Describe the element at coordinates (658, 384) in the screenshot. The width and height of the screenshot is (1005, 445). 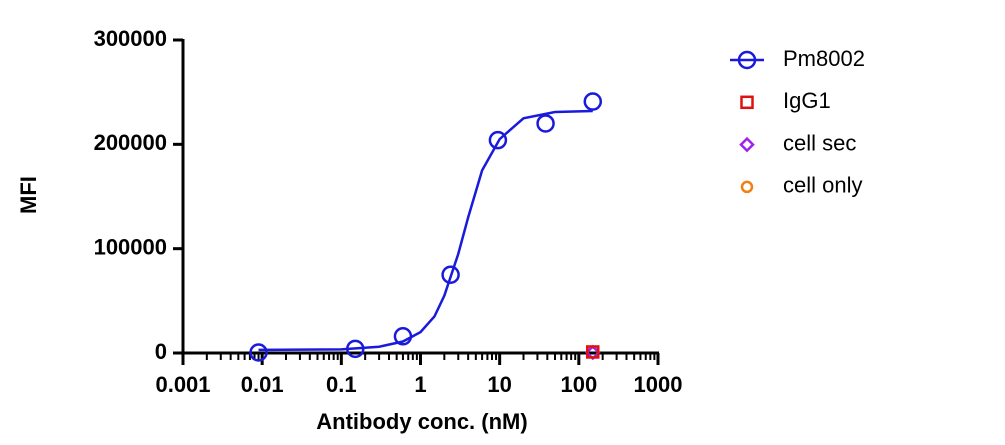
I see `x-tick-label: 1000` at that location.